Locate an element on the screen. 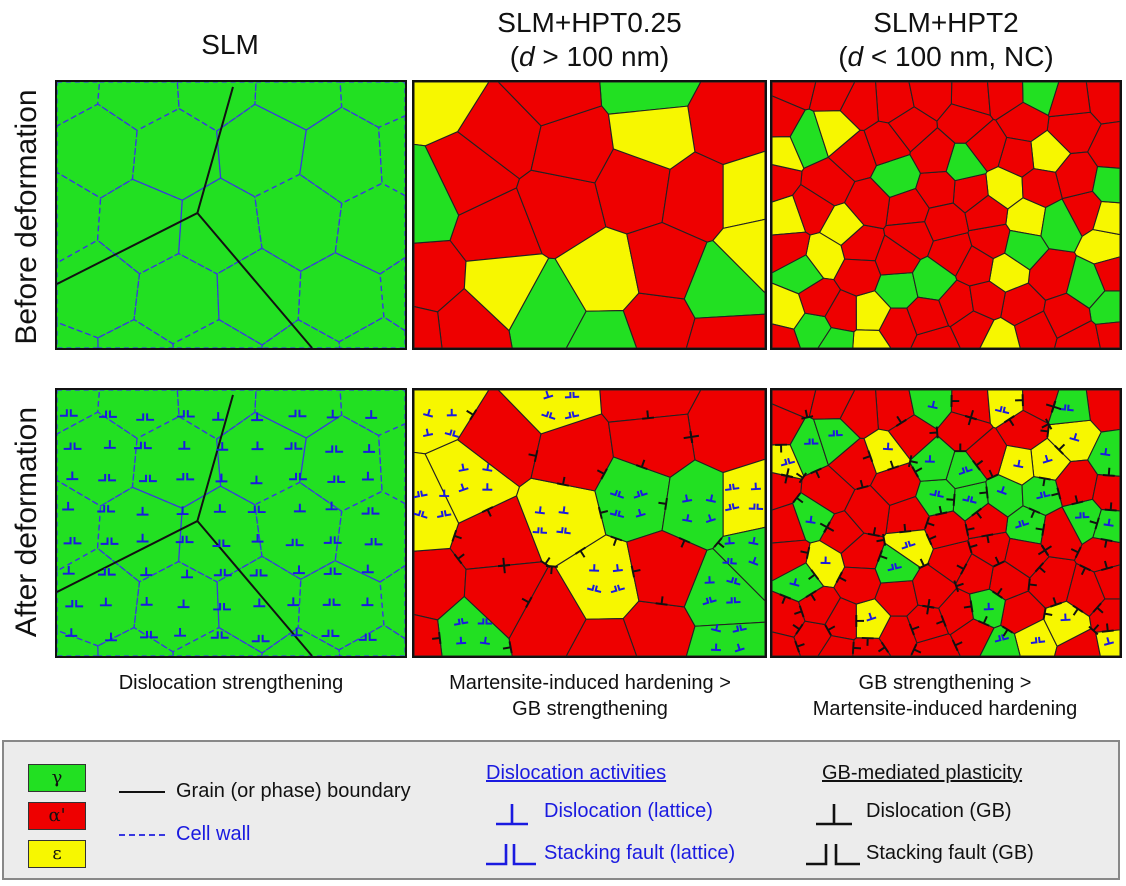  panel-hpt025-before is located at coordinates (589, 215).